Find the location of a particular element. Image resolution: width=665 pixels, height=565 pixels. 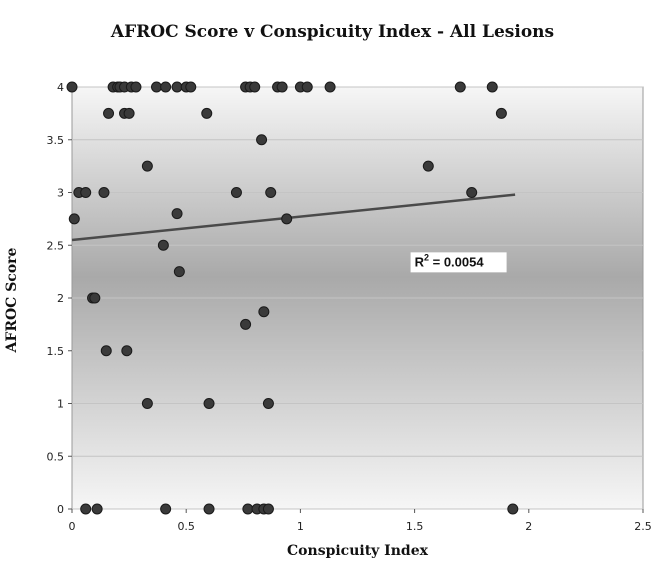

y-tick-label: 0 is located at coordinates (60, 509).